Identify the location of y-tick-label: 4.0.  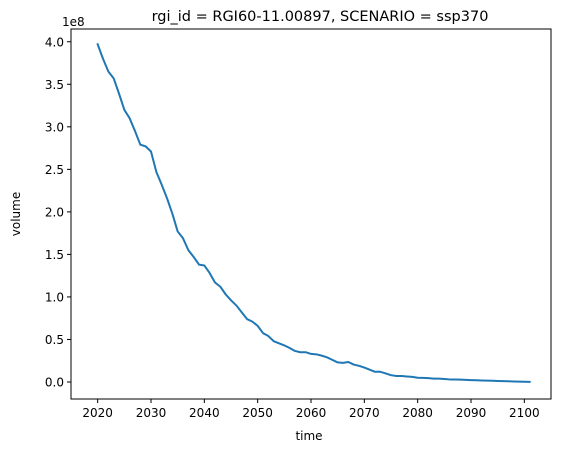
(54, 42).